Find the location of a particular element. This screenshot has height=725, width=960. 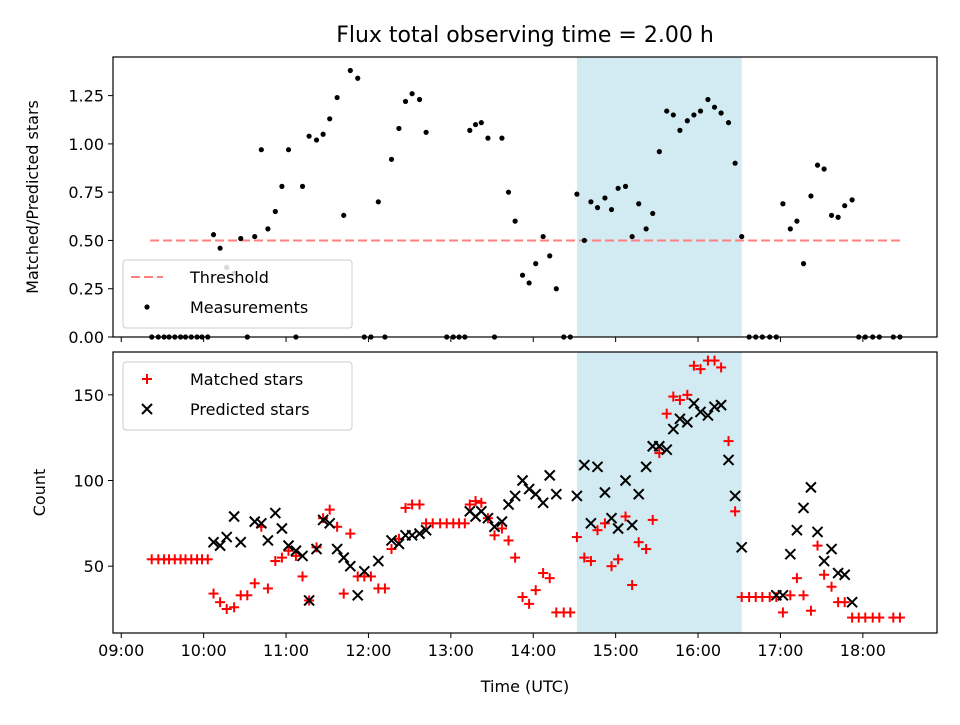

y-axis-label: Matched/Predicted stars is located at coordinates (32, 197).